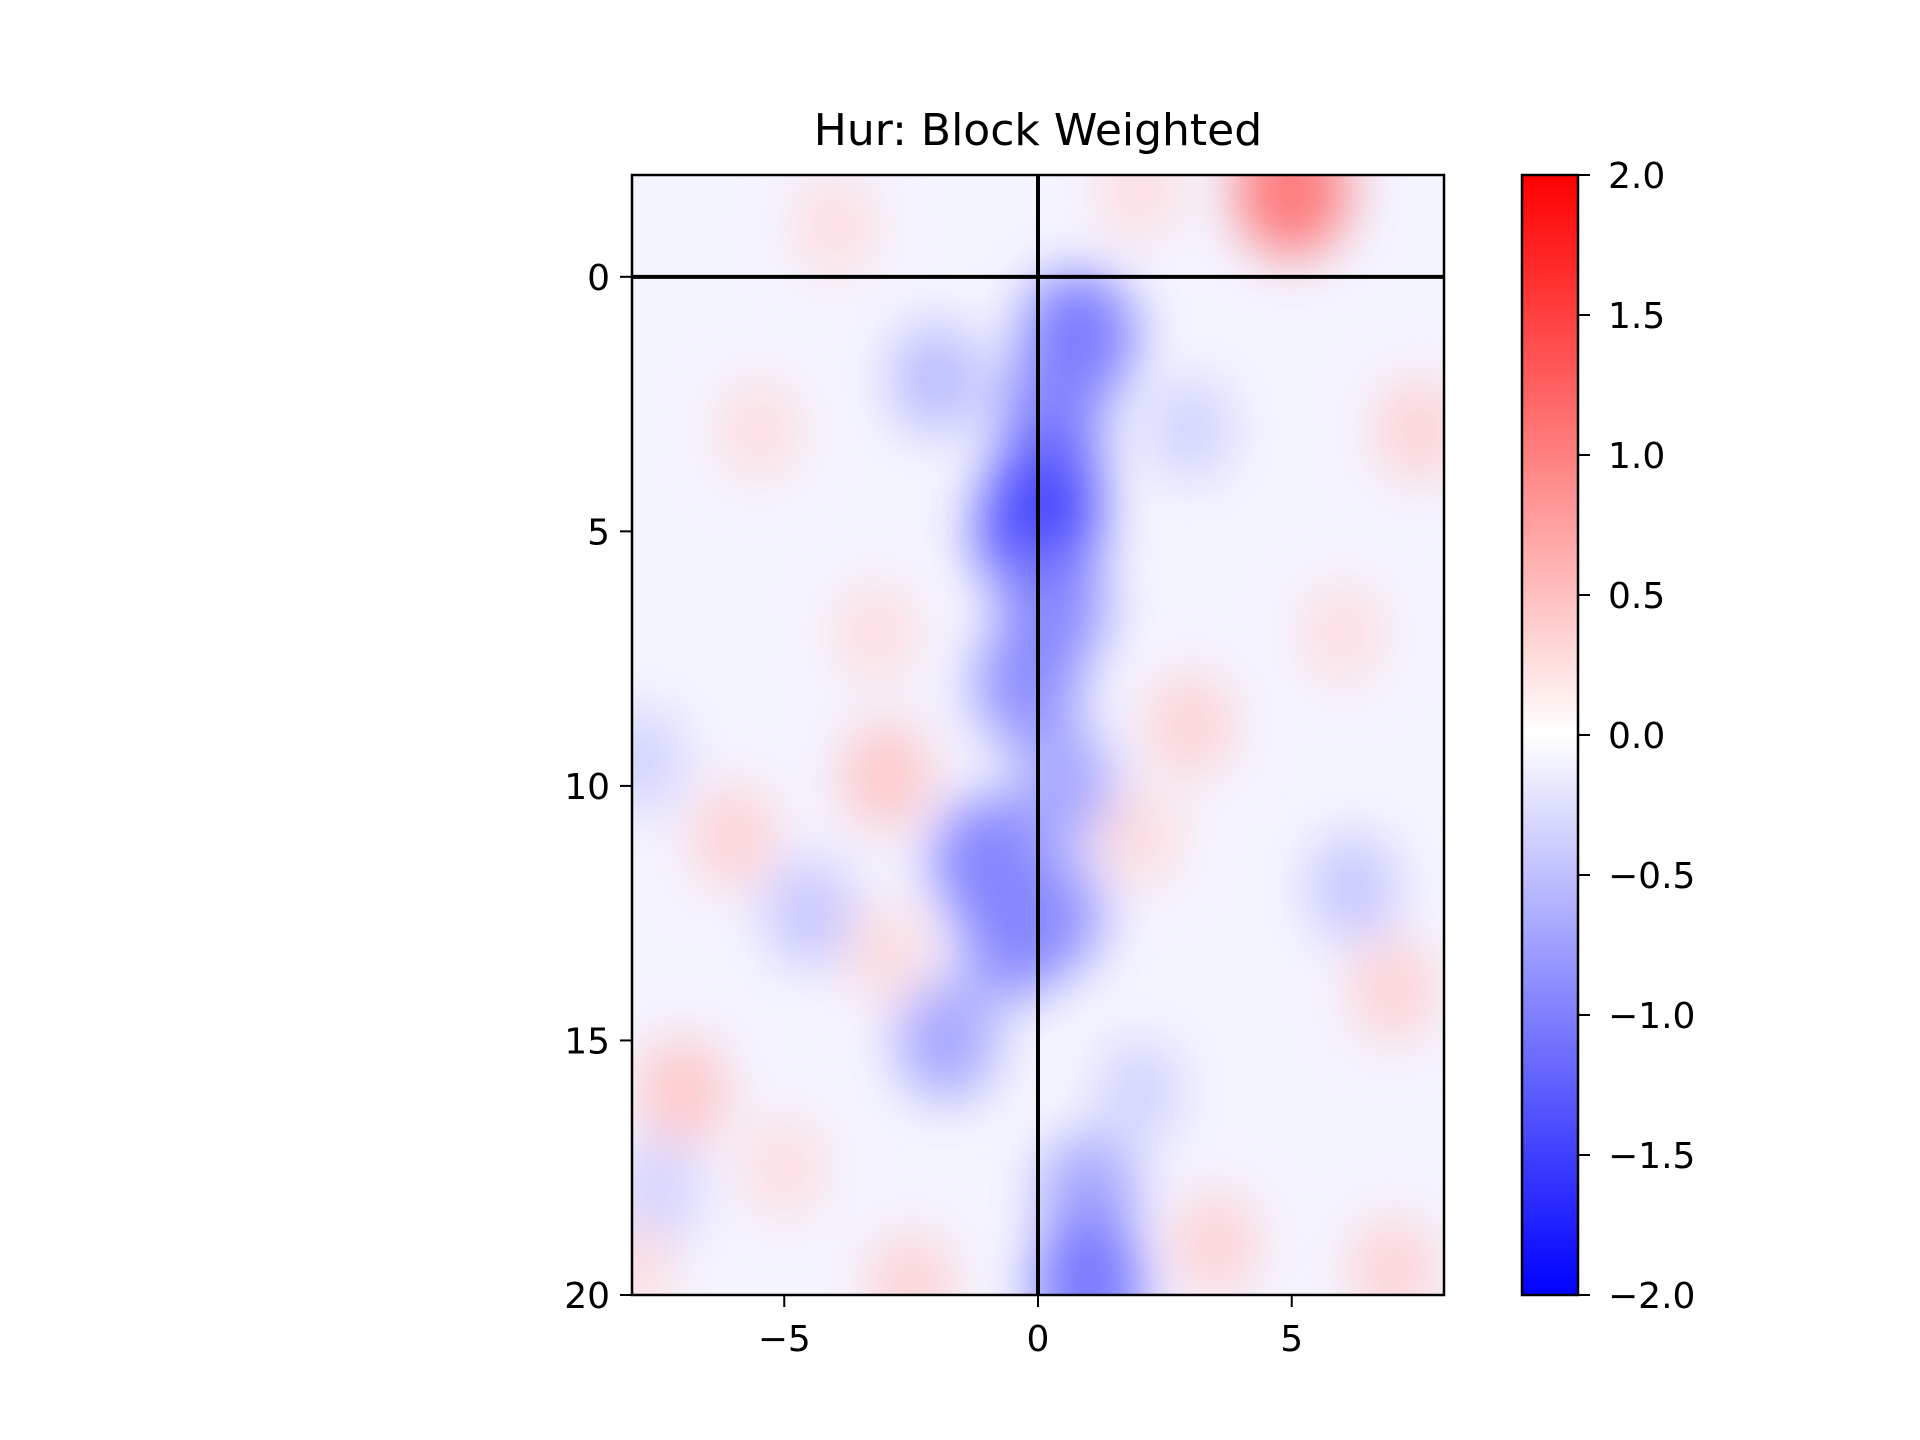 The image size is (1920, 1440). I want to click on colorbar-tick-label: 1.5, so click(1636, 316).